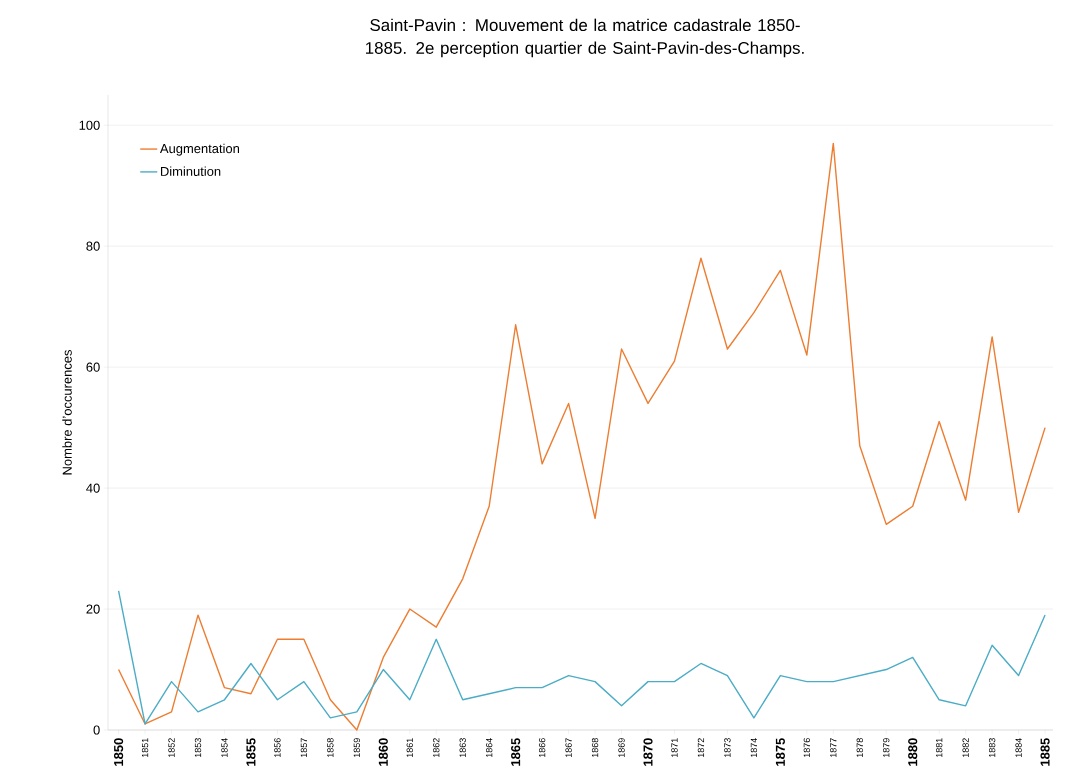  Describe the element at coordinates (251, 752) in the screenshot. I see `x-tick-label: 1855` at that location.